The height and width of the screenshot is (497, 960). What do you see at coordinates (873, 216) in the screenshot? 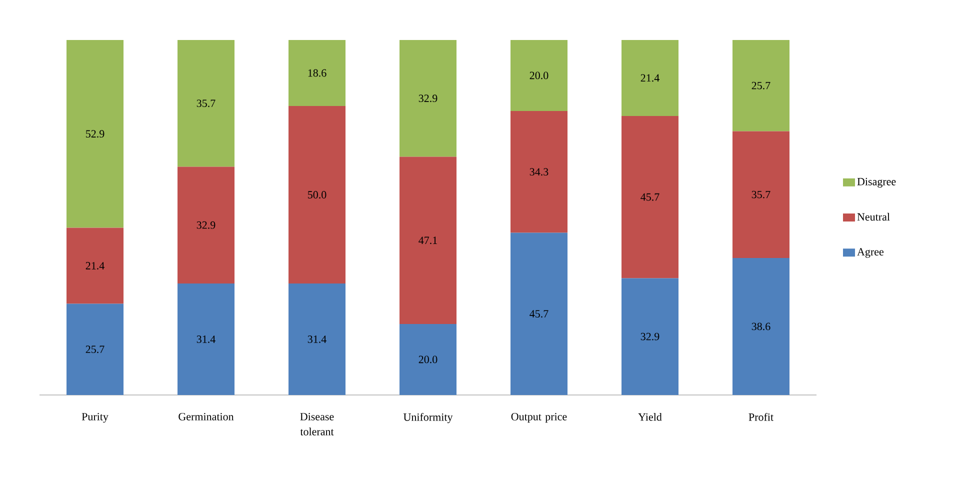
I see `legend-label: Neutral` at bounding box center [873, 216].